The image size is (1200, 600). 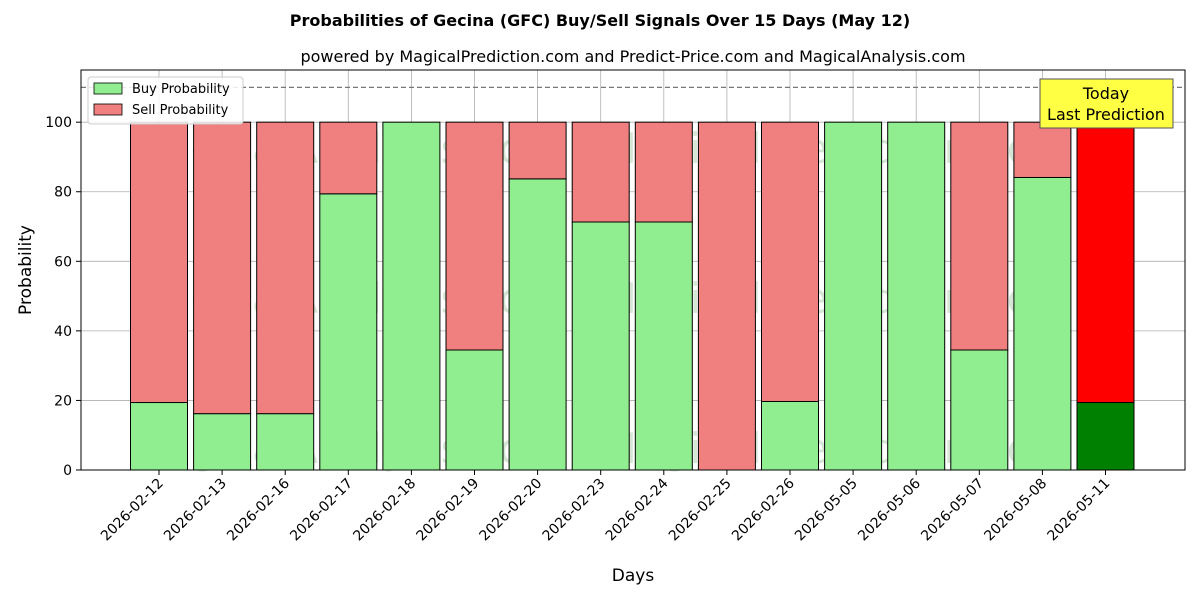 What do you see at coordinates (63, 262) in the screenshot?
I see `y-tick-label: 60` at bounding box center [63, 262].